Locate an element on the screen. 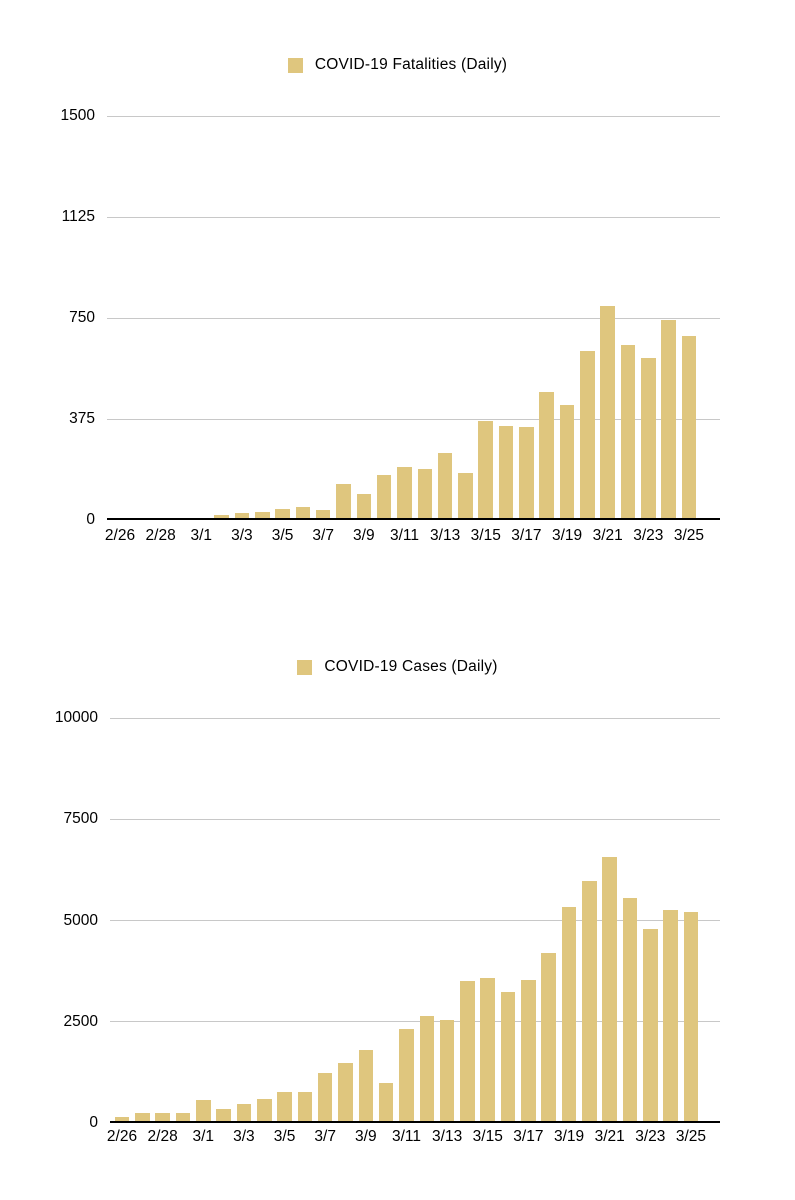 Image resolution: width=795 pixels, height=1200 pixels. bar-3/13 is located at coordinates (445, 486).